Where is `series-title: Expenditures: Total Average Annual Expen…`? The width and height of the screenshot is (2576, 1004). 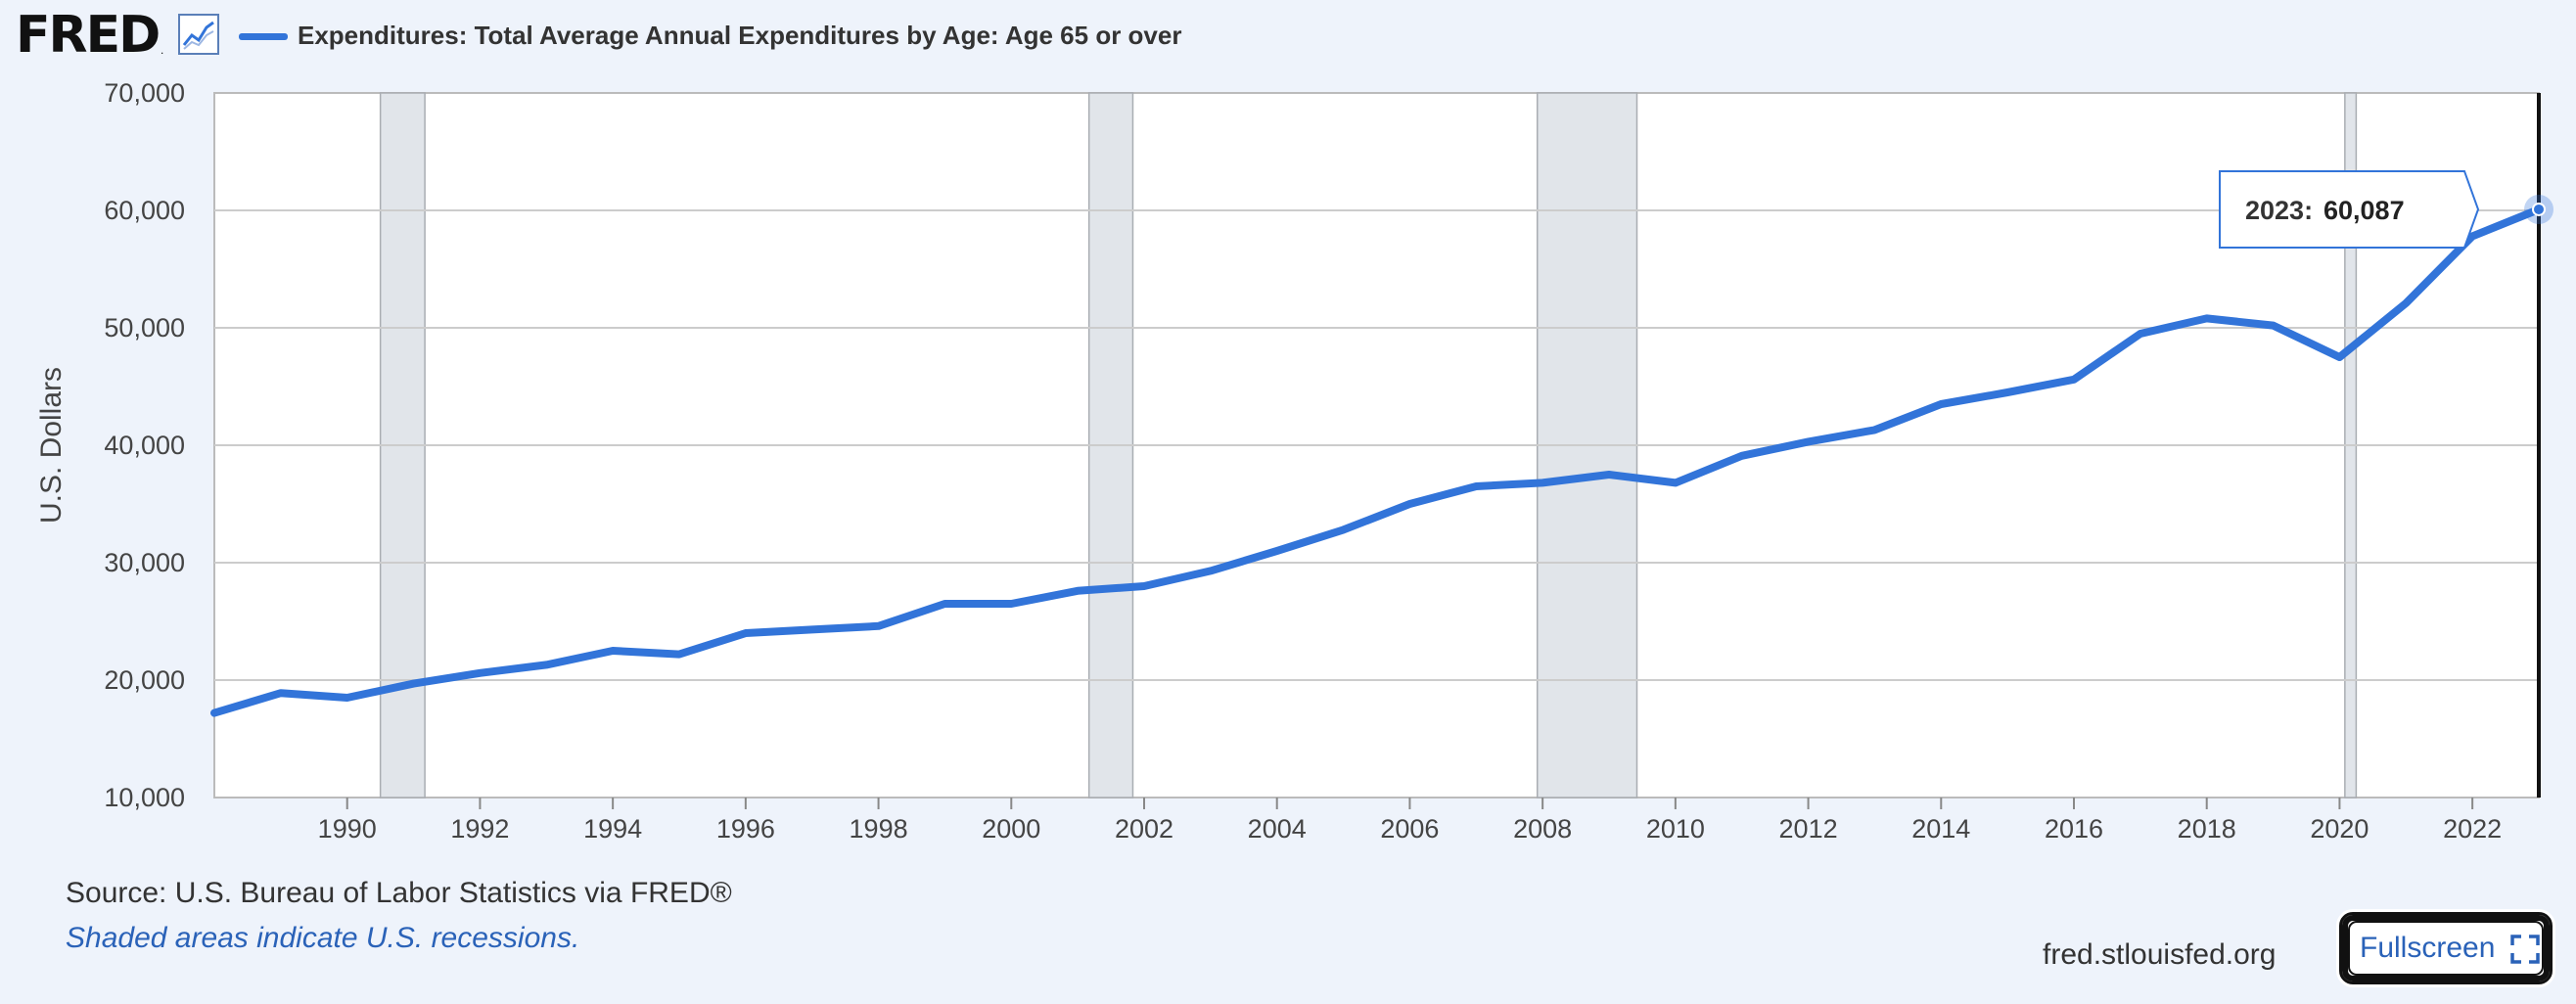
series-title: Expenditures: Total Average Annual Expen… is located at coordinates (740, 35).